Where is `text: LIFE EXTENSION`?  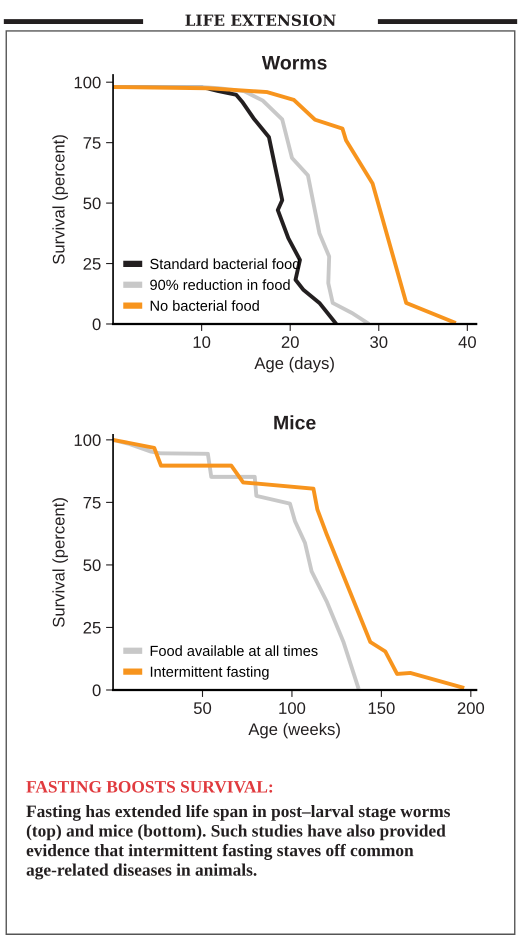 text: LIFE EXTENSION is located at coordinates (260, 20).